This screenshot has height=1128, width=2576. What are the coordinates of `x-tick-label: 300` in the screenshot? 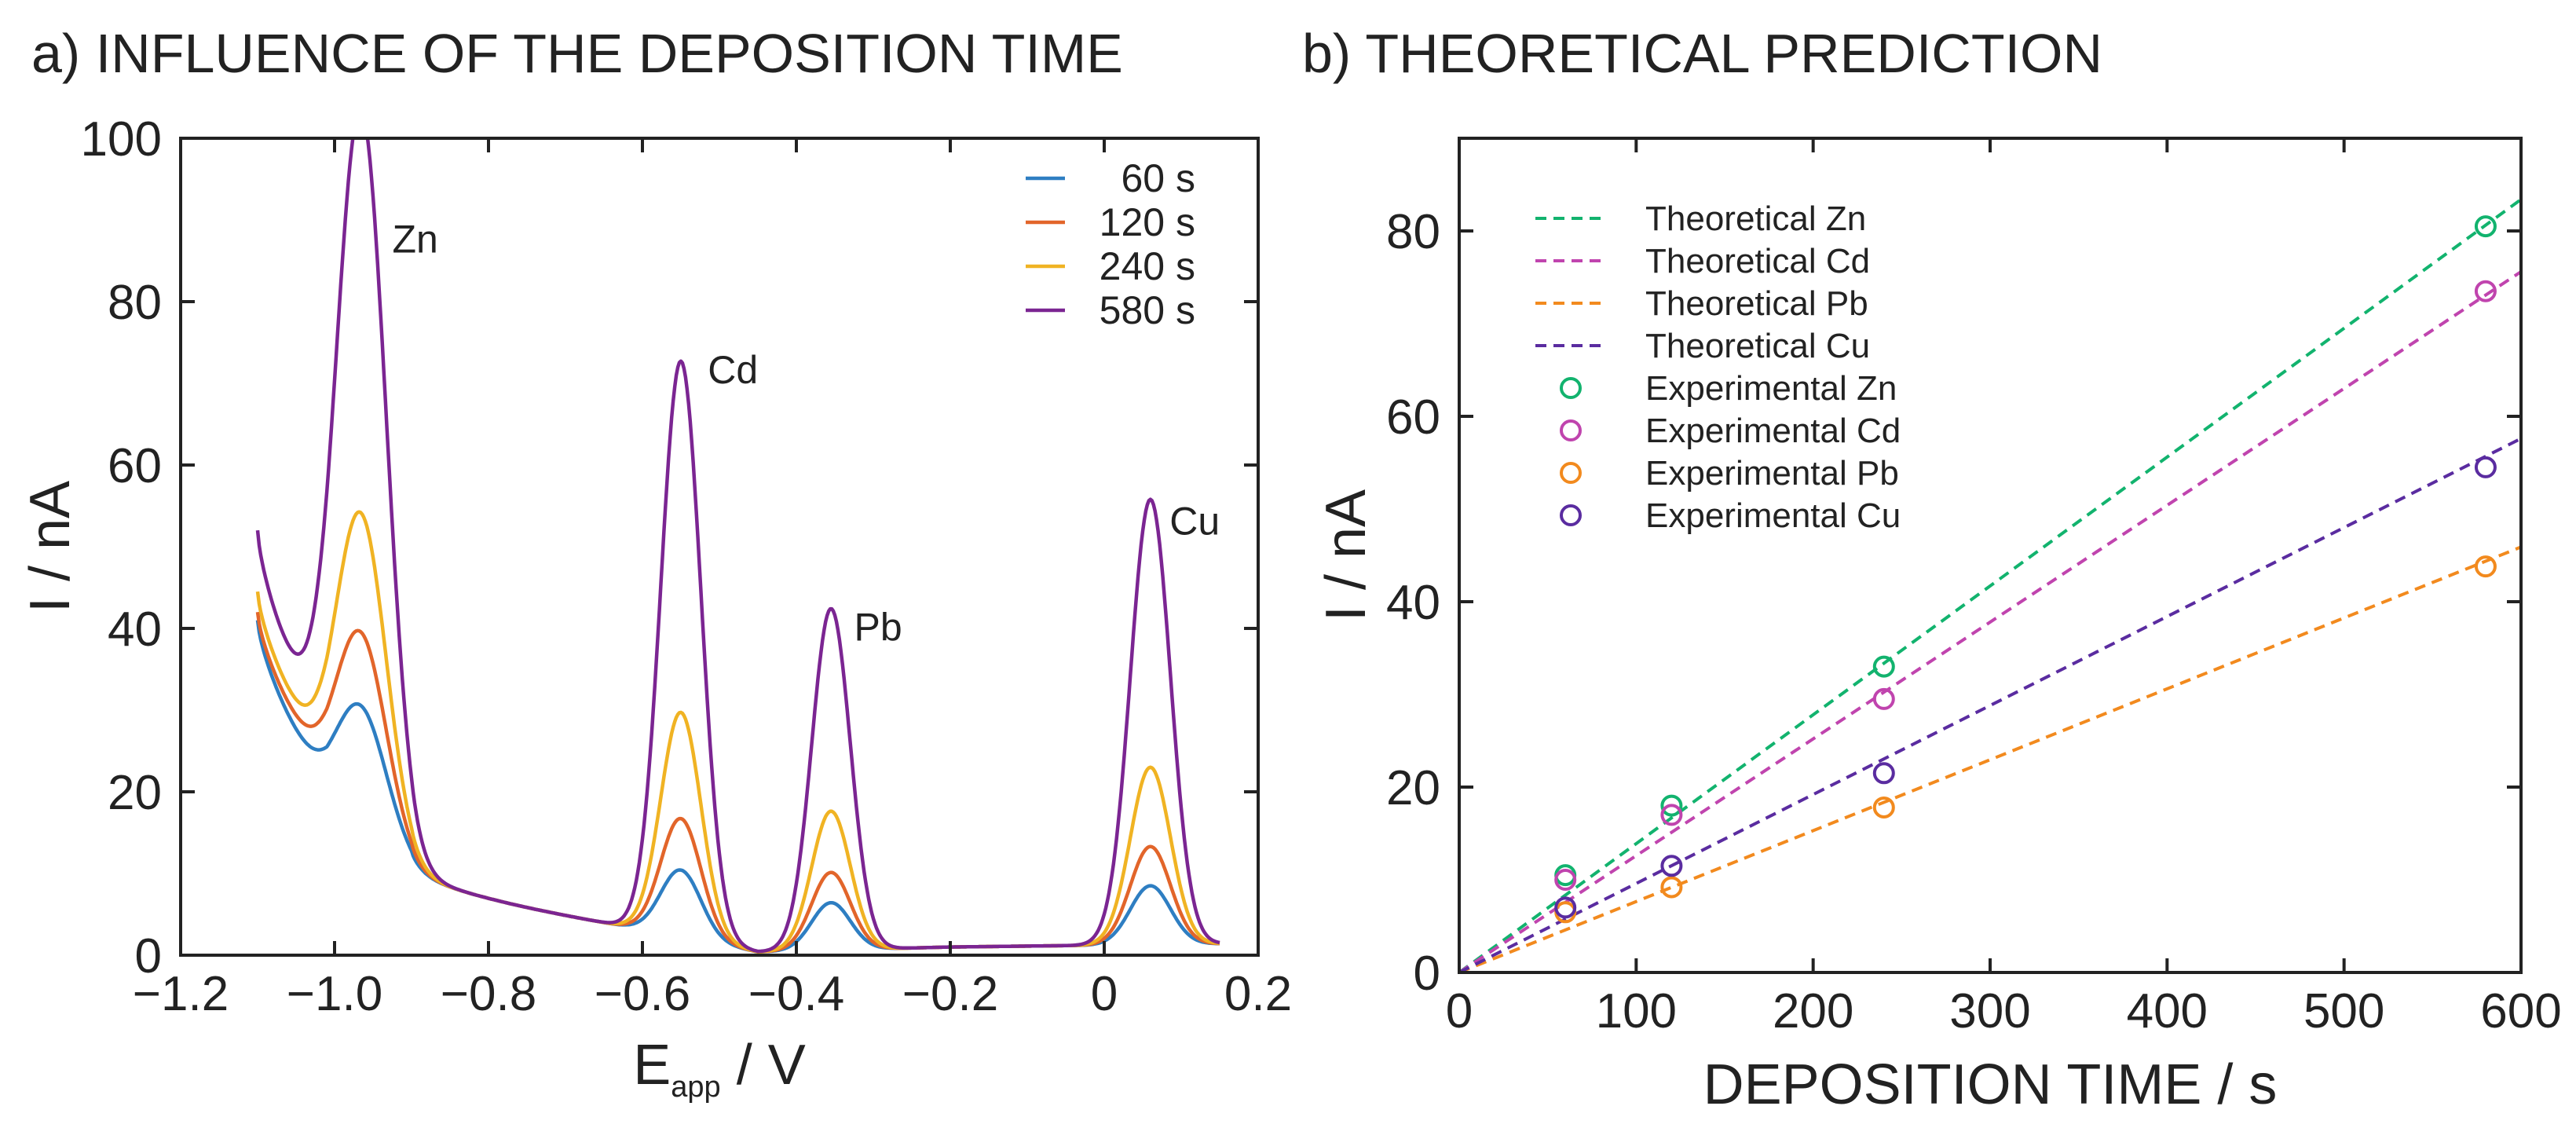 It's located at (1990, 1011).